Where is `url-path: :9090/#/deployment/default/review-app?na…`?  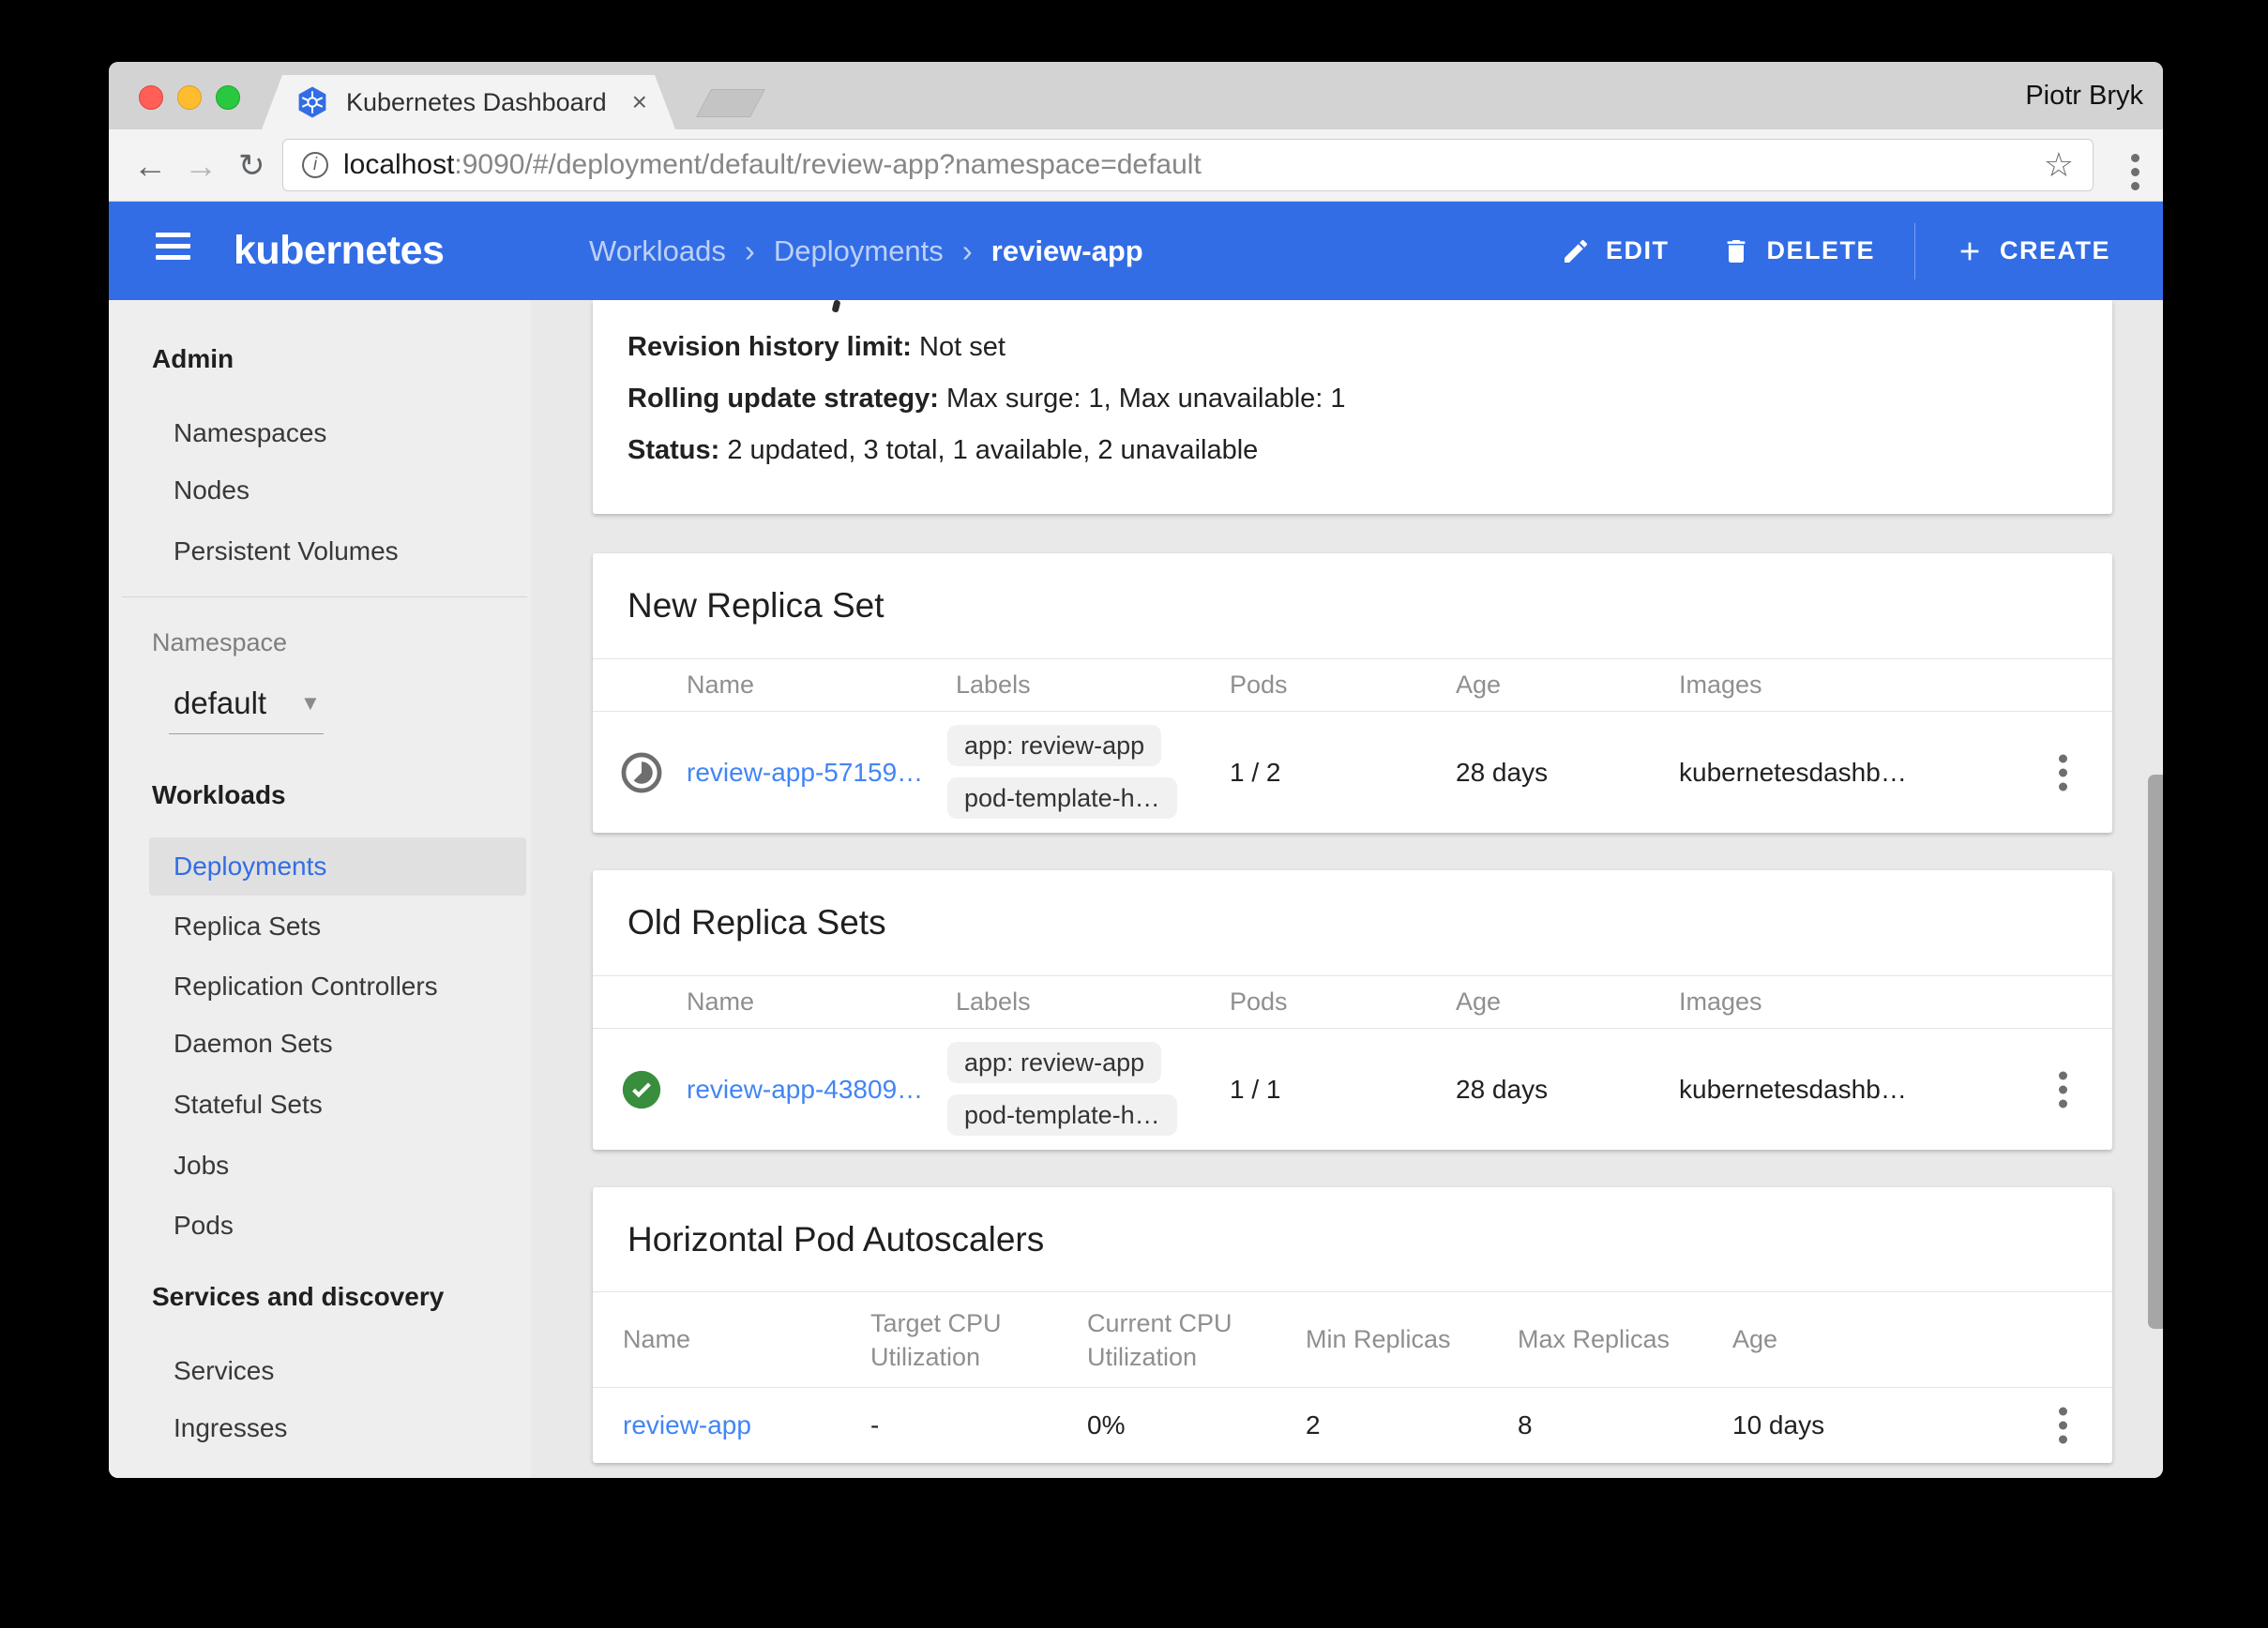
url-path: :9090/#/deployment/default/review-app?na… is located at coordinates (828, 164).